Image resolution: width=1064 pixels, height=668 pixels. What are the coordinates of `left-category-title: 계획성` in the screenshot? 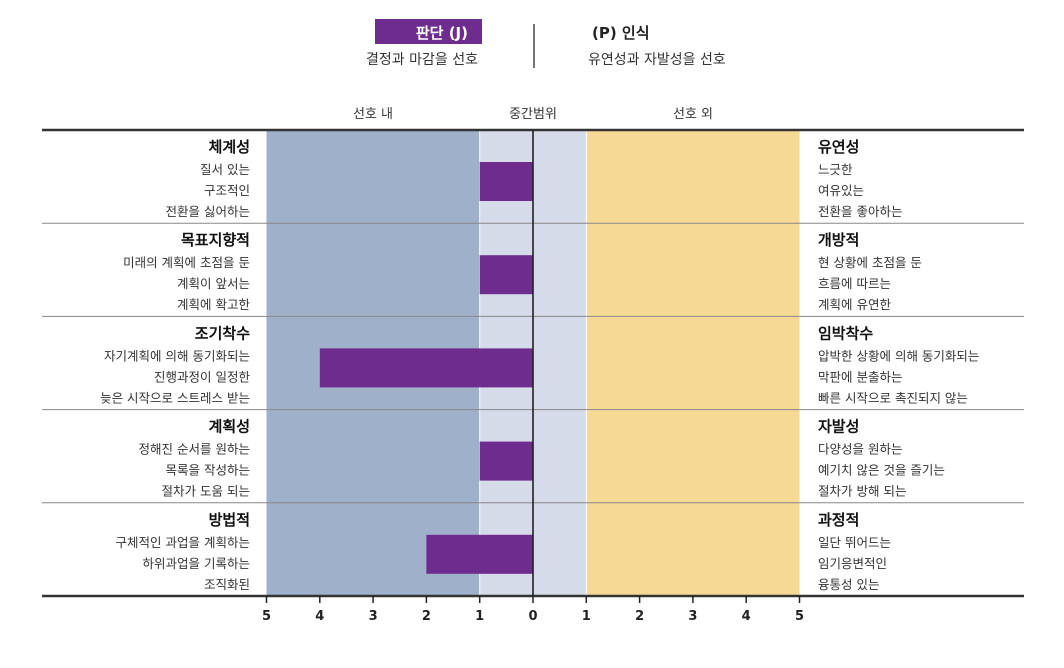 It's located at (229, 427).